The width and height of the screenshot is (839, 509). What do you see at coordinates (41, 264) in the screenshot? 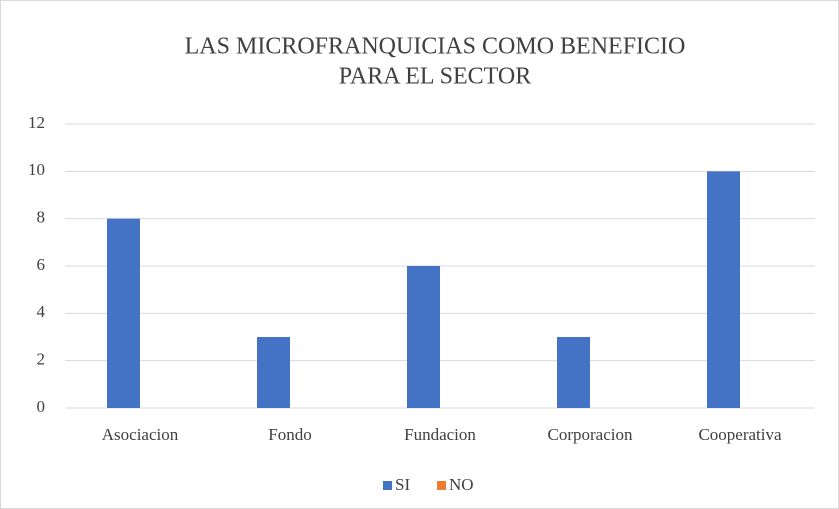
I see `y-tick-label: 6` at bounding box center [41, 264].